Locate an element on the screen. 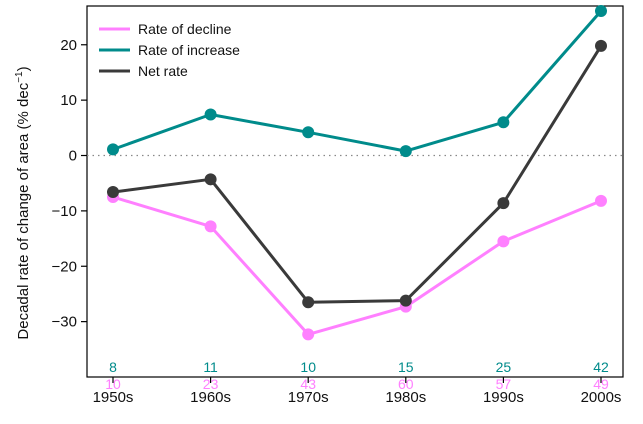 This screenshot has width=643, height=424. x-tick-label: 1960s is located at coordinates (210, 397).